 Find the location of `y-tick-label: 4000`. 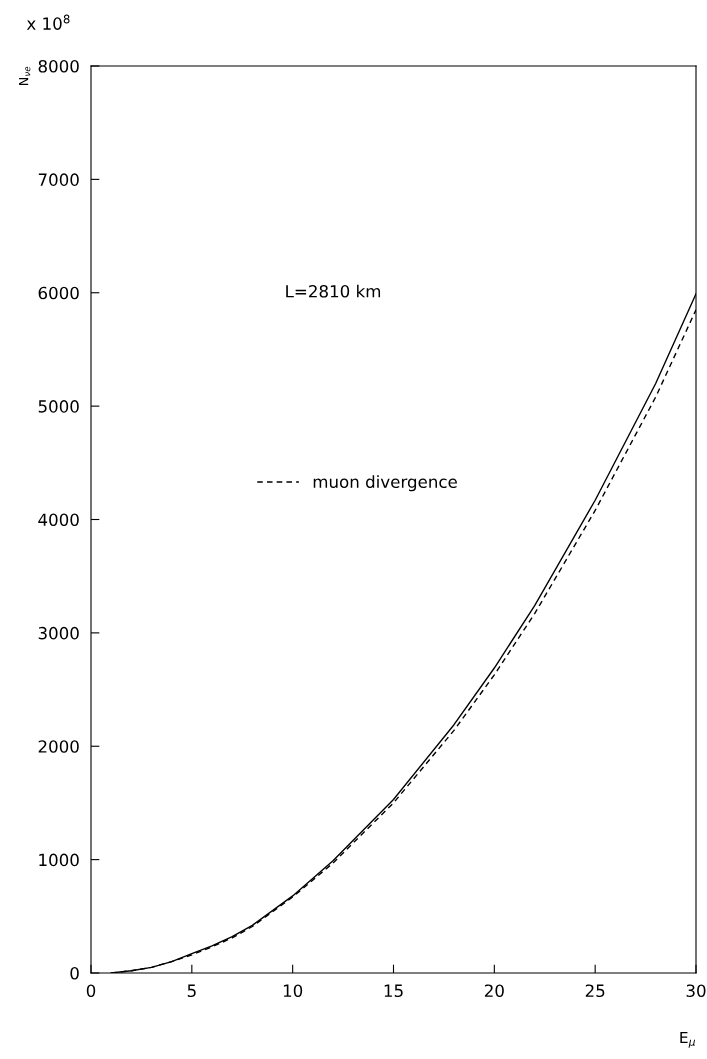

y-tick-label: 4000 is located at coordinates (58, 520).